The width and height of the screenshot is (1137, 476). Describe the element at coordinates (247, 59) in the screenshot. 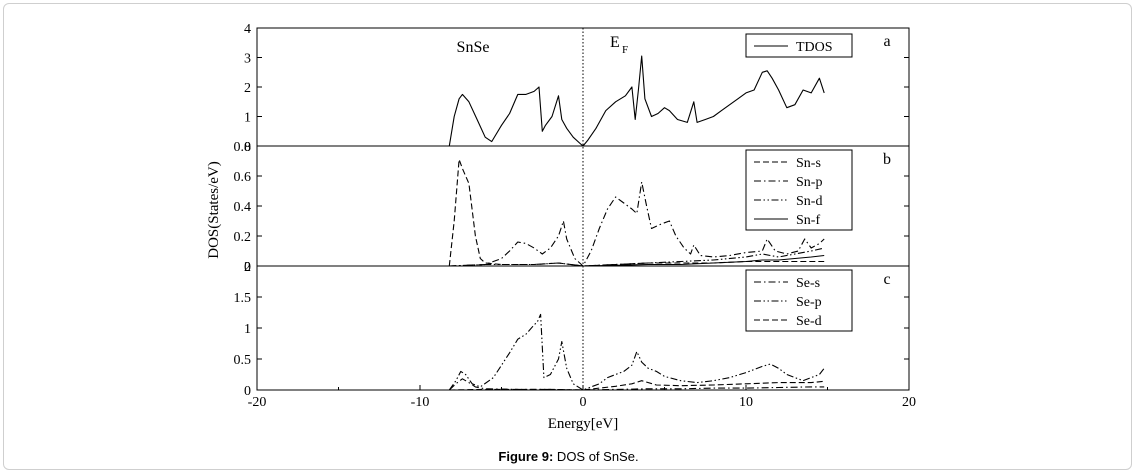

I see `y-tick-label-a-3: 3` at that location.